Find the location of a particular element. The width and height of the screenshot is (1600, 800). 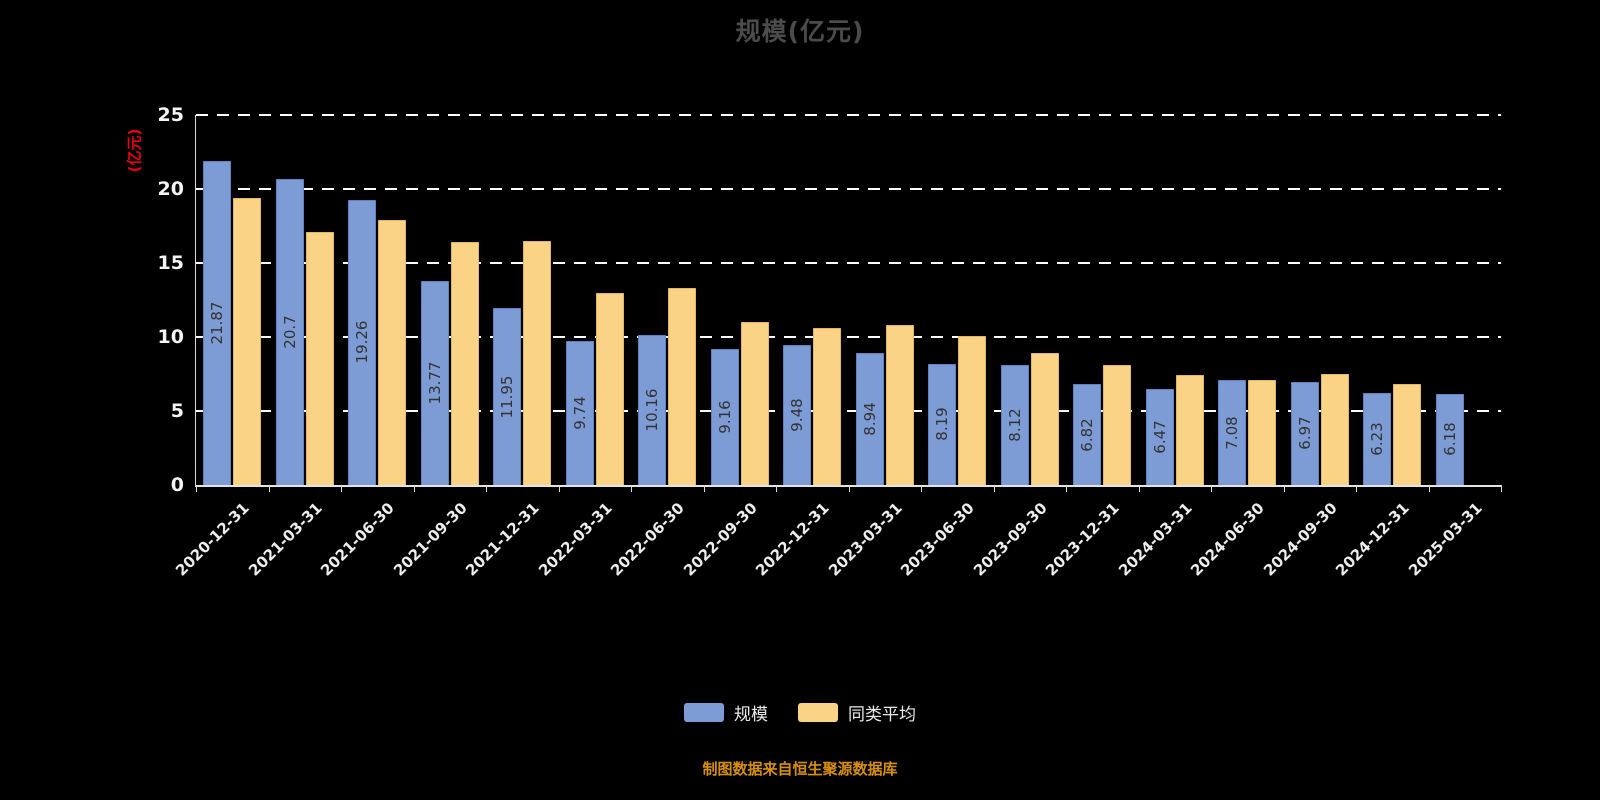

bar-value-label: 9.74 is located at coordinates (579, 413).